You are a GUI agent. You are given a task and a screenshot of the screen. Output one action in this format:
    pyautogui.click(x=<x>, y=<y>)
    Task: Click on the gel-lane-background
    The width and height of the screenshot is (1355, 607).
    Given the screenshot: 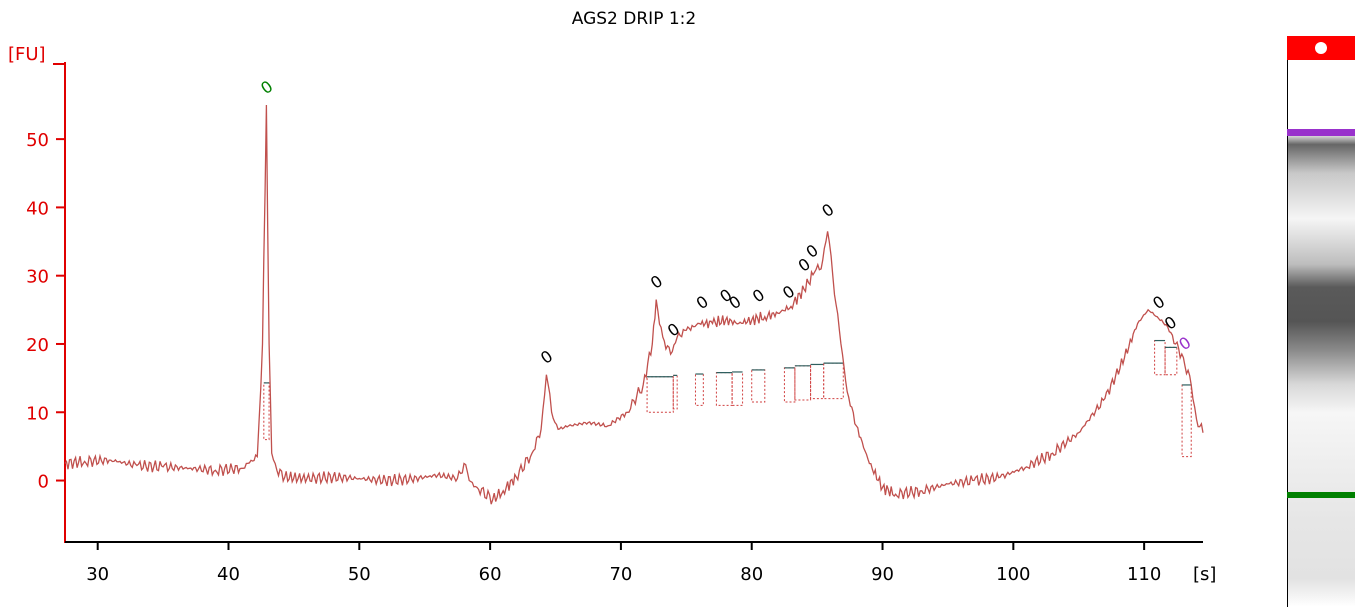 What is the action you would take?
    pyautogui.click(x=1321, y=321)
    